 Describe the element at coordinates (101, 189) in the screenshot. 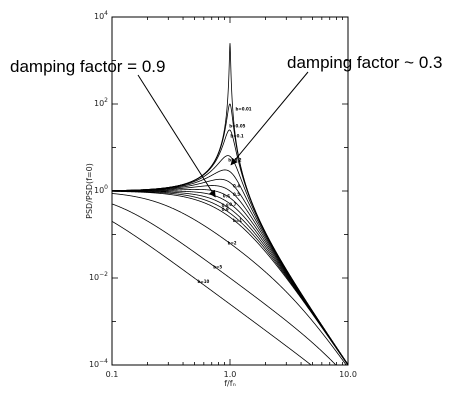

I see `y-tick-label: 10⁰` at that location.